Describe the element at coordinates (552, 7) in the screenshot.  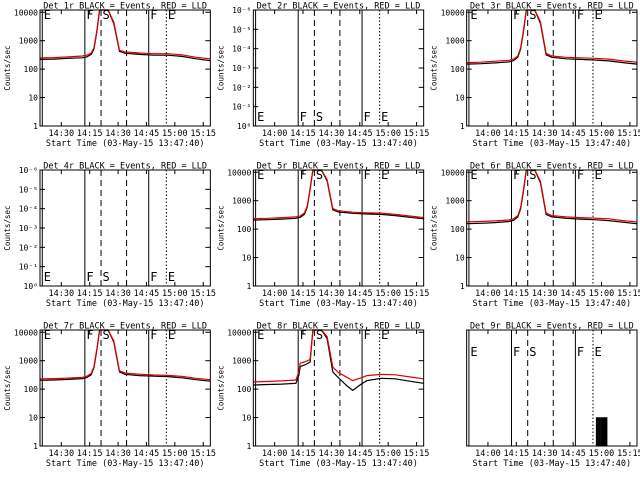
I see `panel-title: Det 3r BLACK = Events, RED = LLD` at that location.